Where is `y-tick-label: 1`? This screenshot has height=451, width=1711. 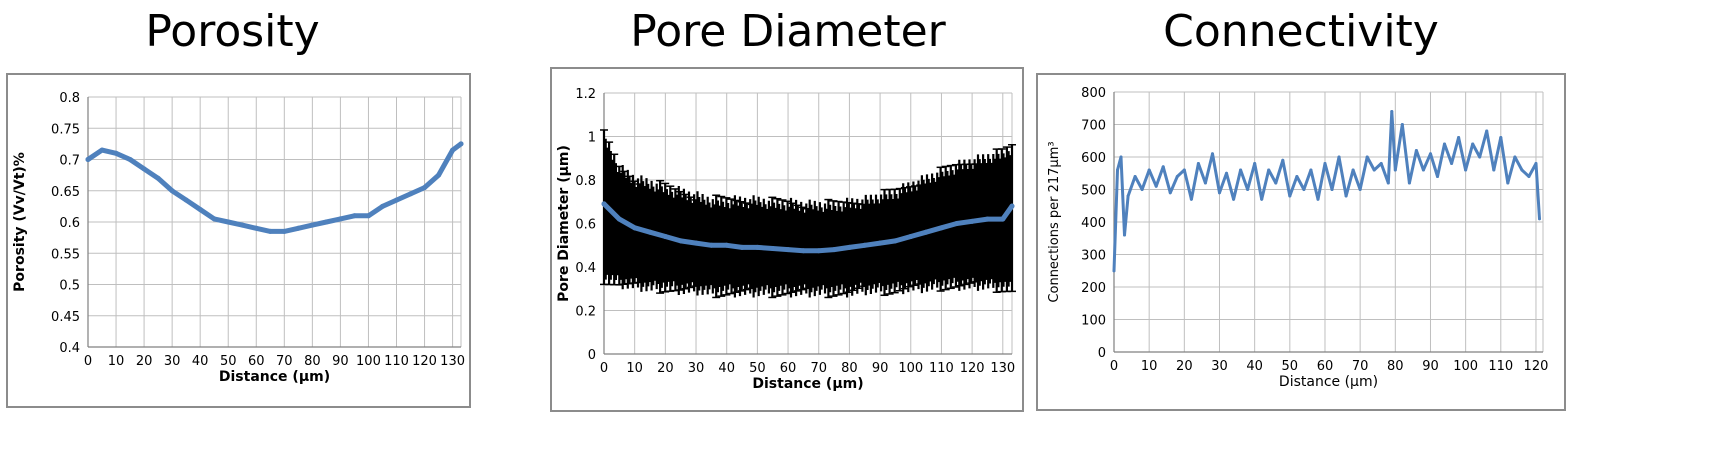
y-tick-label: 1 is located at coordinates (592, 138).